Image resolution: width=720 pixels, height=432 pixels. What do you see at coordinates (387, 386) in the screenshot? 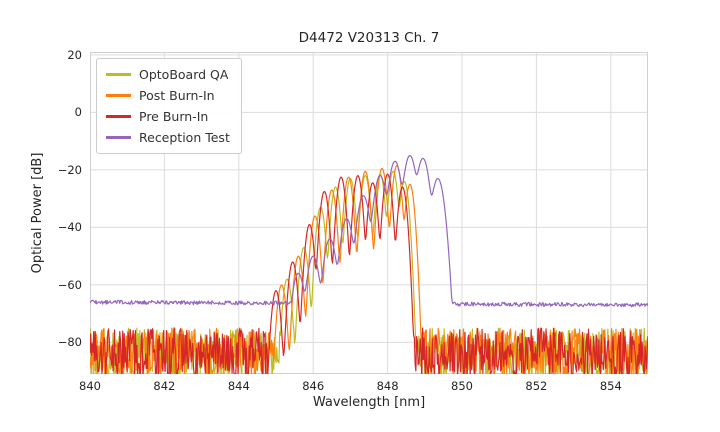
I see `x-tick-label: 848` at bounding box center [387, 386].